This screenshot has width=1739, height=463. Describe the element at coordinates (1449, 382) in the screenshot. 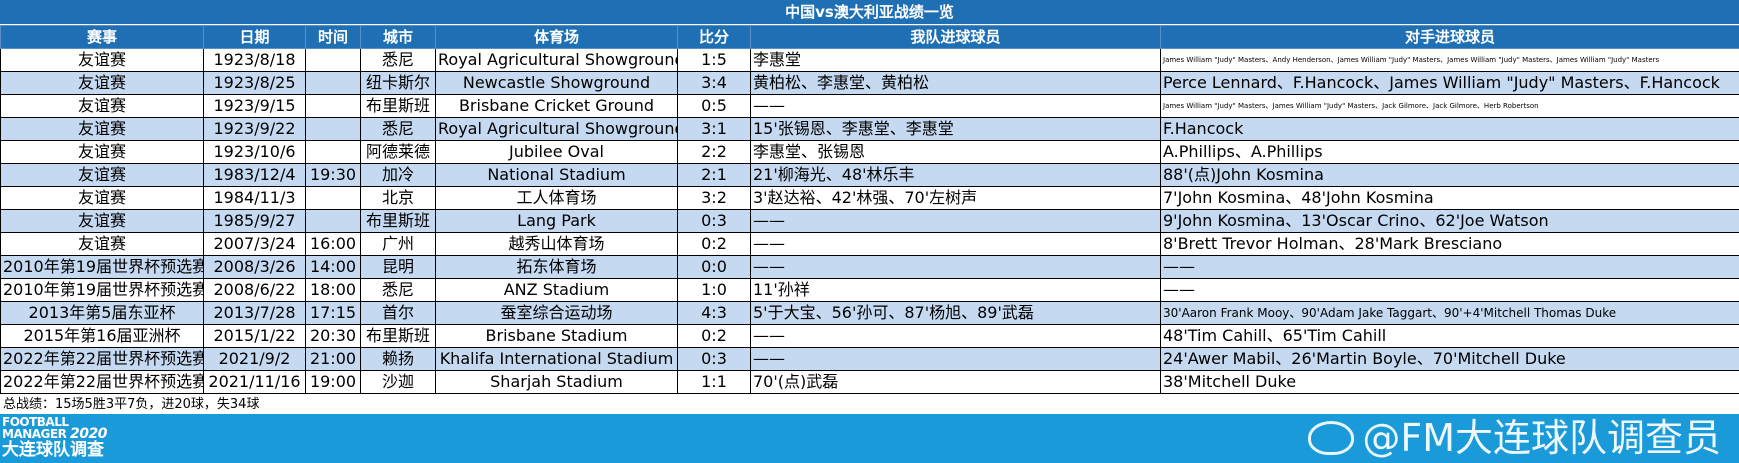

I see `cell-opponent-scorers: 38'Mitchell Duke` at that location.